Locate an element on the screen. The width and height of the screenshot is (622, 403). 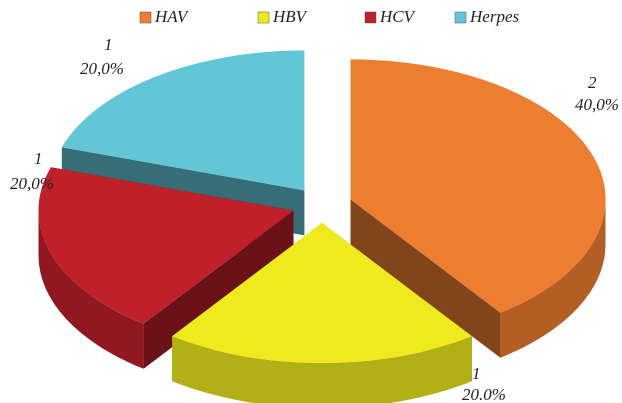
legend-label: HAV is located at coordinates (172, 16).